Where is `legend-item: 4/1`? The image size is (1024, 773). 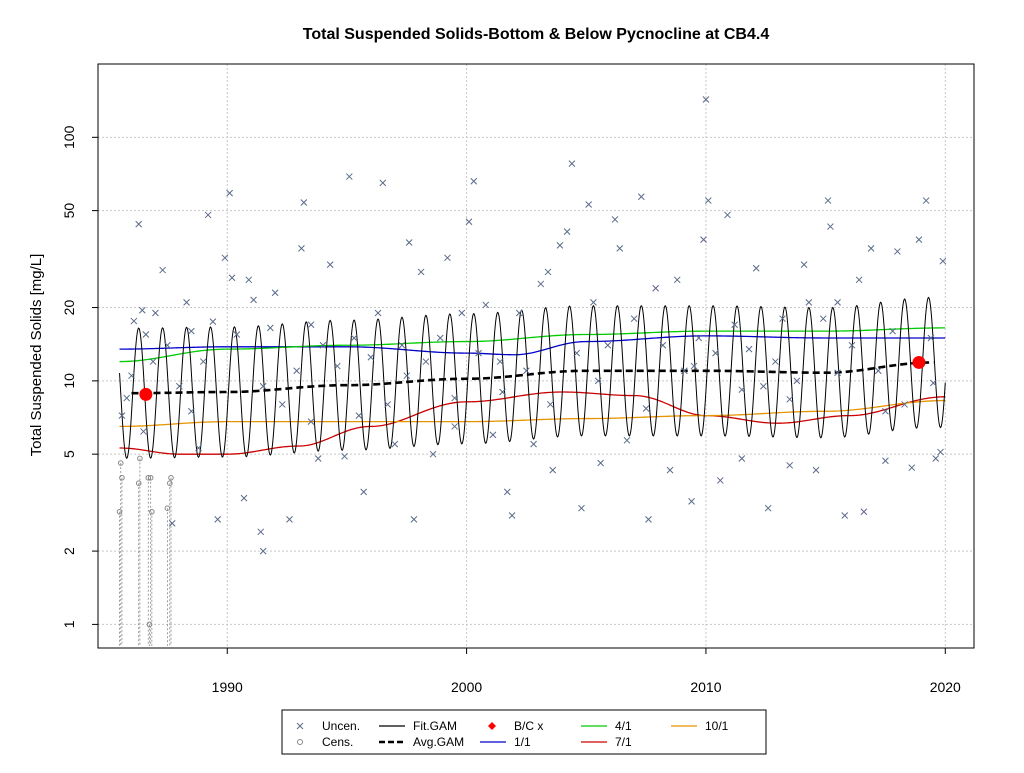
legend-item: 4/1 is located at coordinates (606, 726).